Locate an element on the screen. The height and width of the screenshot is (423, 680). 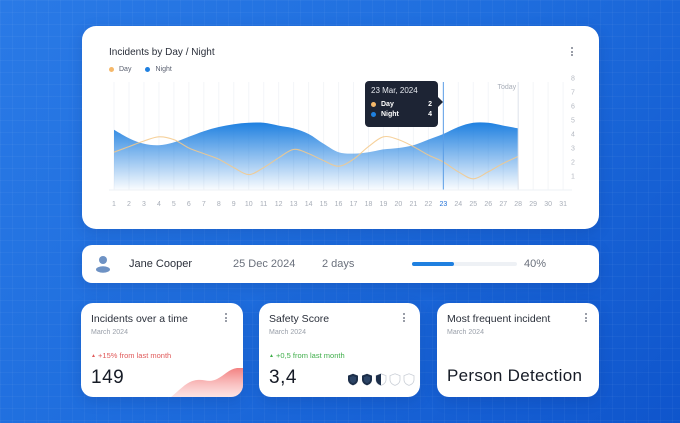
tooltip-value: 4 is located at coordinates (430, 114).